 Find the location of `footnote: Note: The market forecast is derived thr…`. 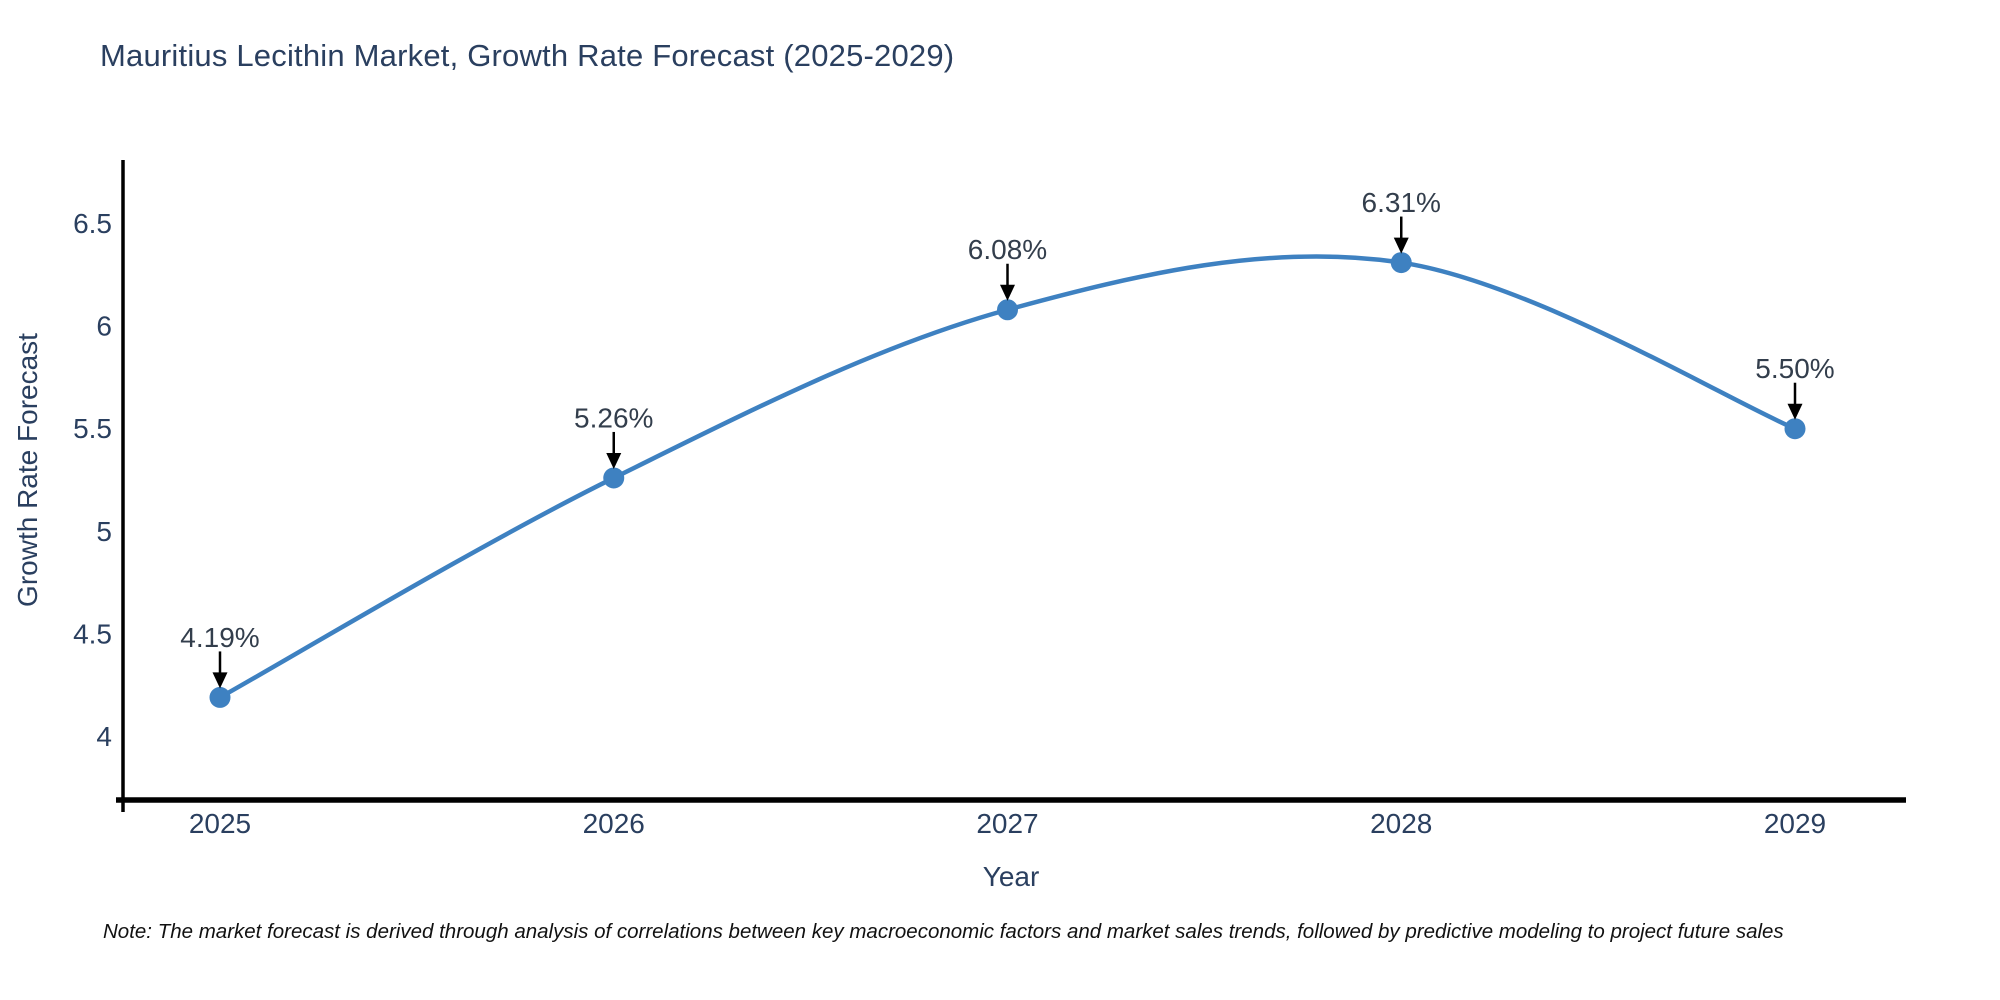

footnote: Note: The market forecast is derived thr… is located at coordinates (943, 931).